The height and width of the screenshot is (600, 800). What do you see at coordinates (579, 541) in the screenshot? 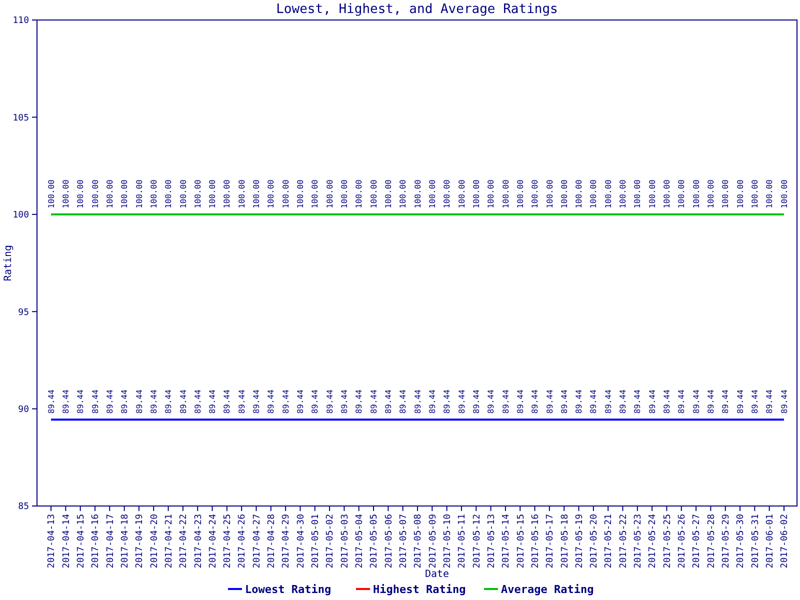
I see `x-tick-label: 2017-05-19` at bounding box center [579, 541].